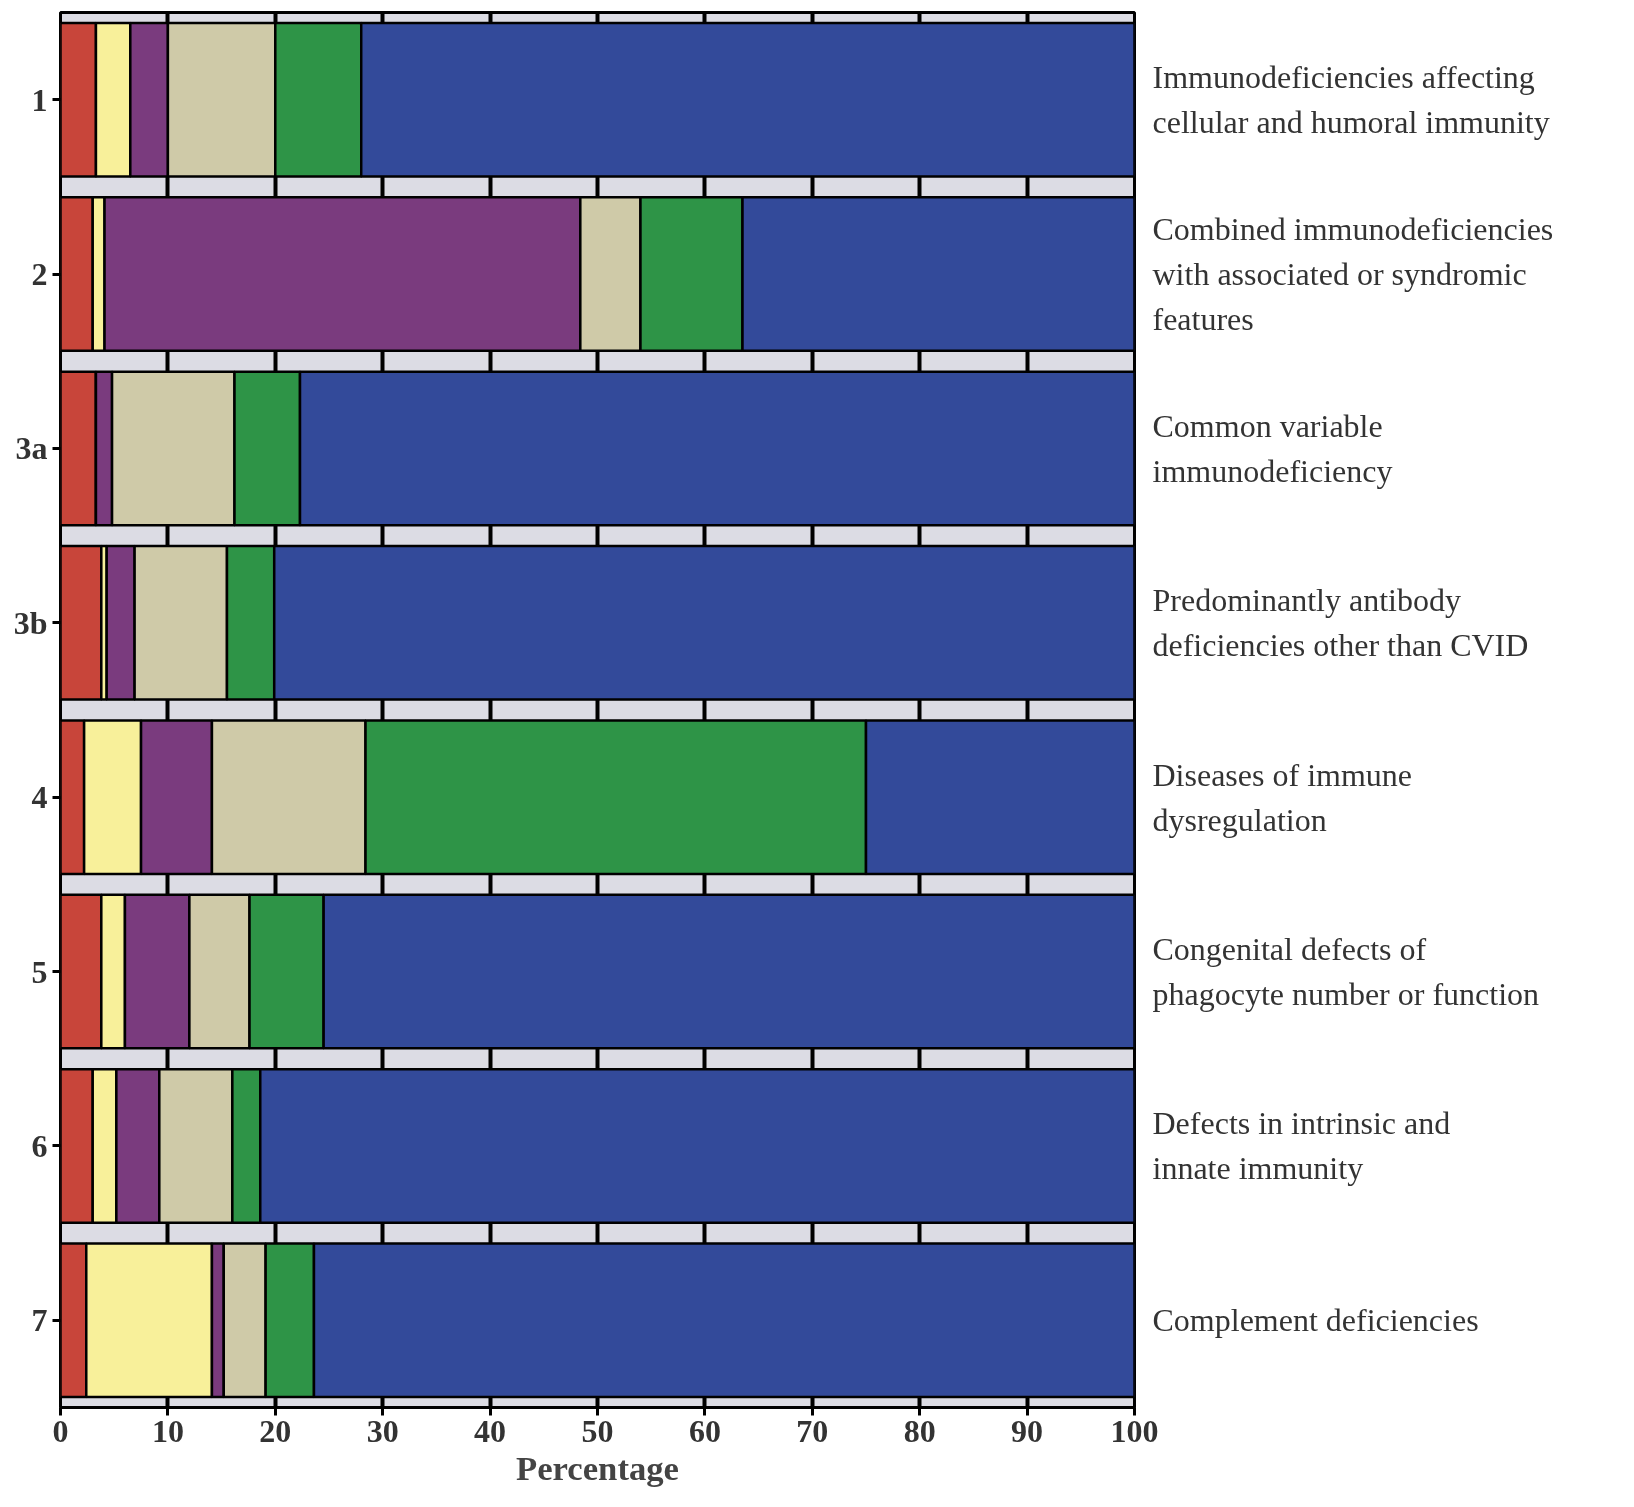  I want to click on y-tick-label: 3b, so click(30, 622).